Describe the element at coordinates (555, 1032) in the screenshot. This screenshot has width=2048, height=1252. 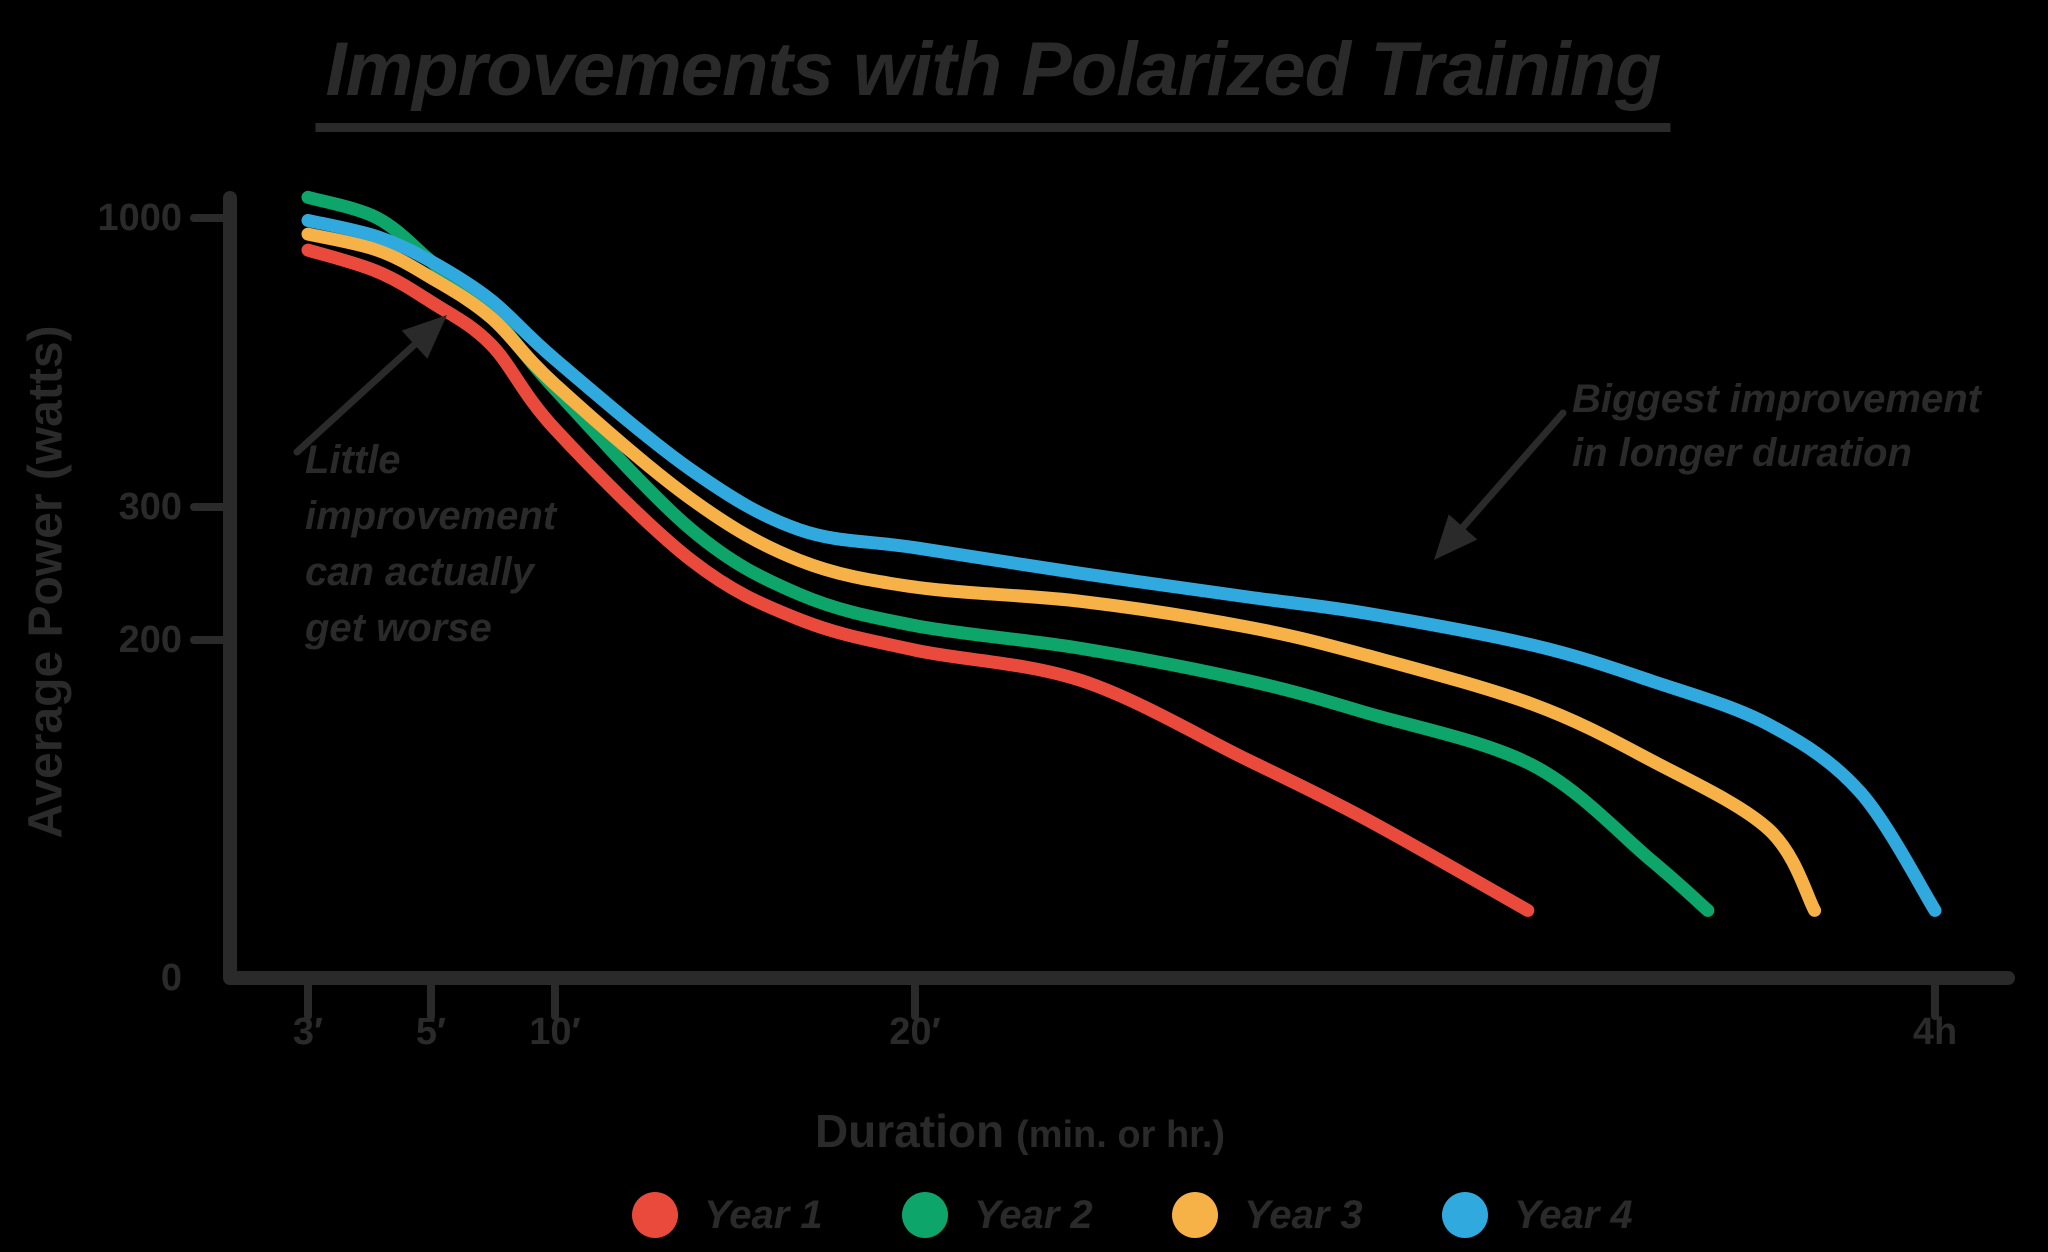
I see `x-tick-label: 10′` at that location.